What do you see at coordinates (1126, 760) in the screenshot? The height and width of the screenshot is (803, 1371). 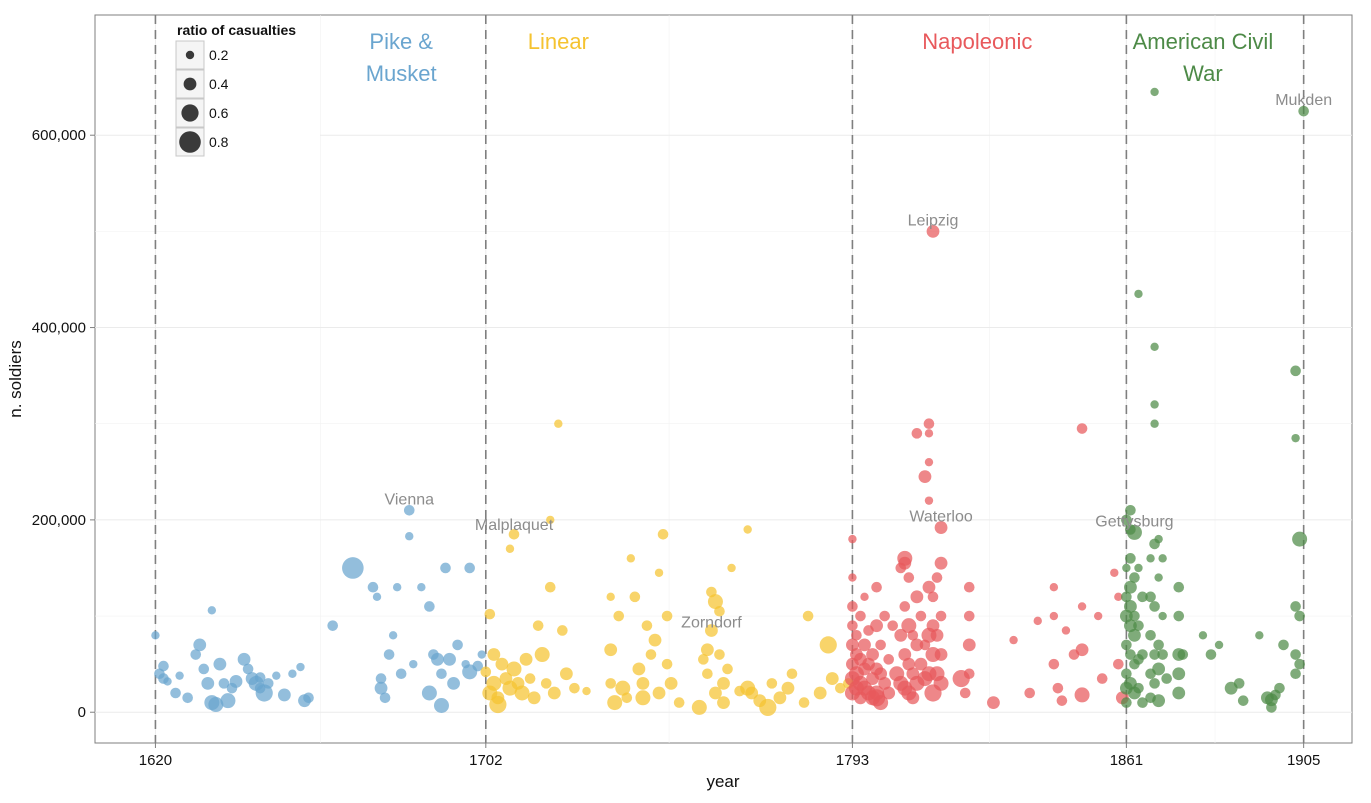 I see `x-tick-label: 1861` at bounding box center [1126, 760].